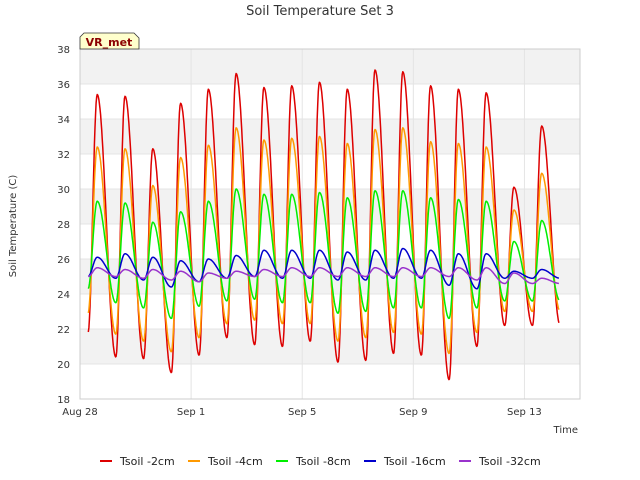  Describe the element at coordinates (13, 226) in the screenshot. I see `y-axis-label: Soil Temperature (C)` at that location.